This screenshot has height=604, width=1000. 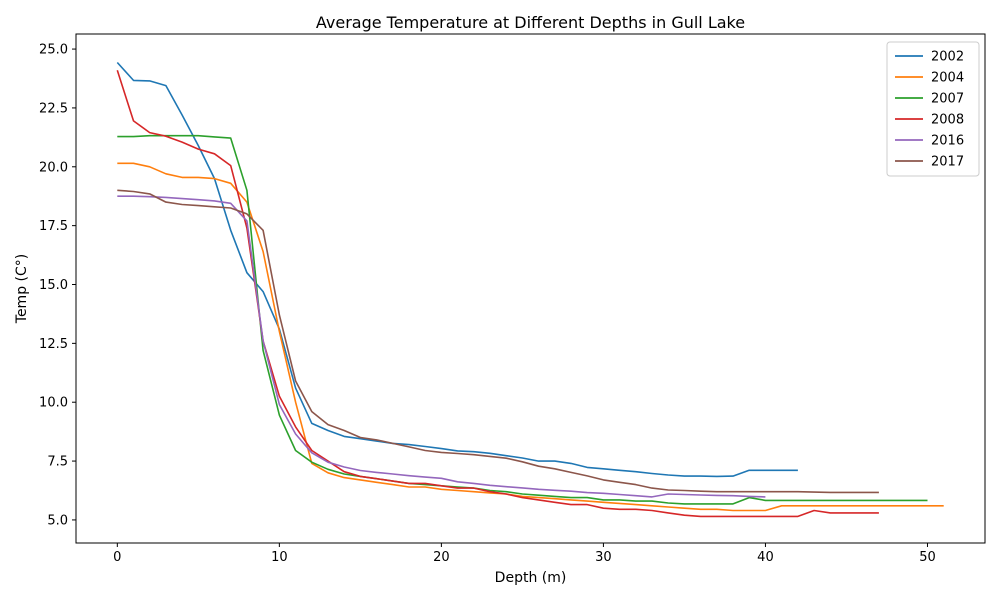 What do you see at coordinates (279, 557) in the screenshot?
I see `x-tick-label: 10` at bounding box center [279, 557].